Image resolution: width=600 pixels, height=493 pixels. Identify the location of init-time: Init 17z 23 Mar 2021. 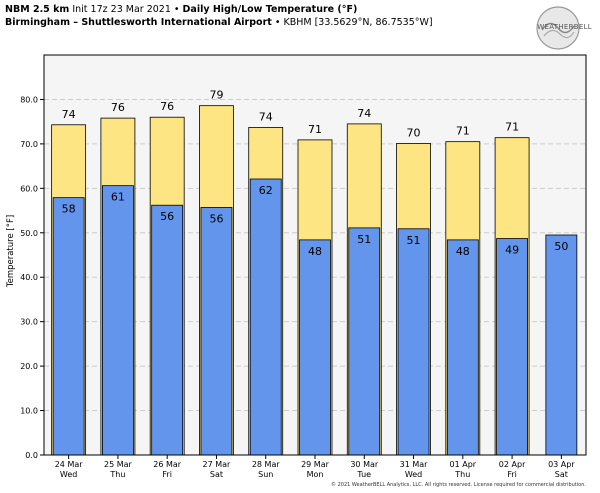
(121, 9).